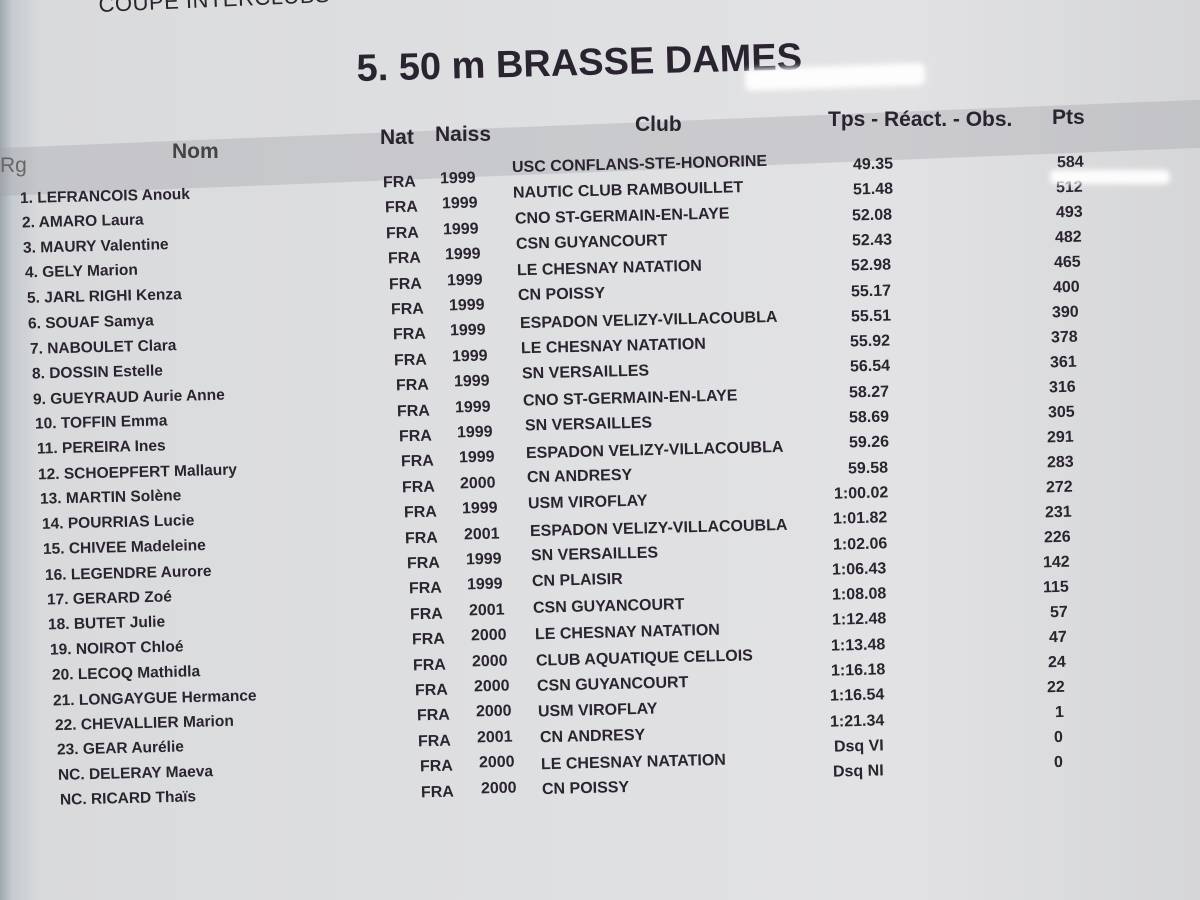 Image resolution: width=1200 pixels, height=900 pixels. What do you see at coordinates (860, 493) in the screenshot?
I see `row-time: 1:00.02` at bounding box center [860, 493].